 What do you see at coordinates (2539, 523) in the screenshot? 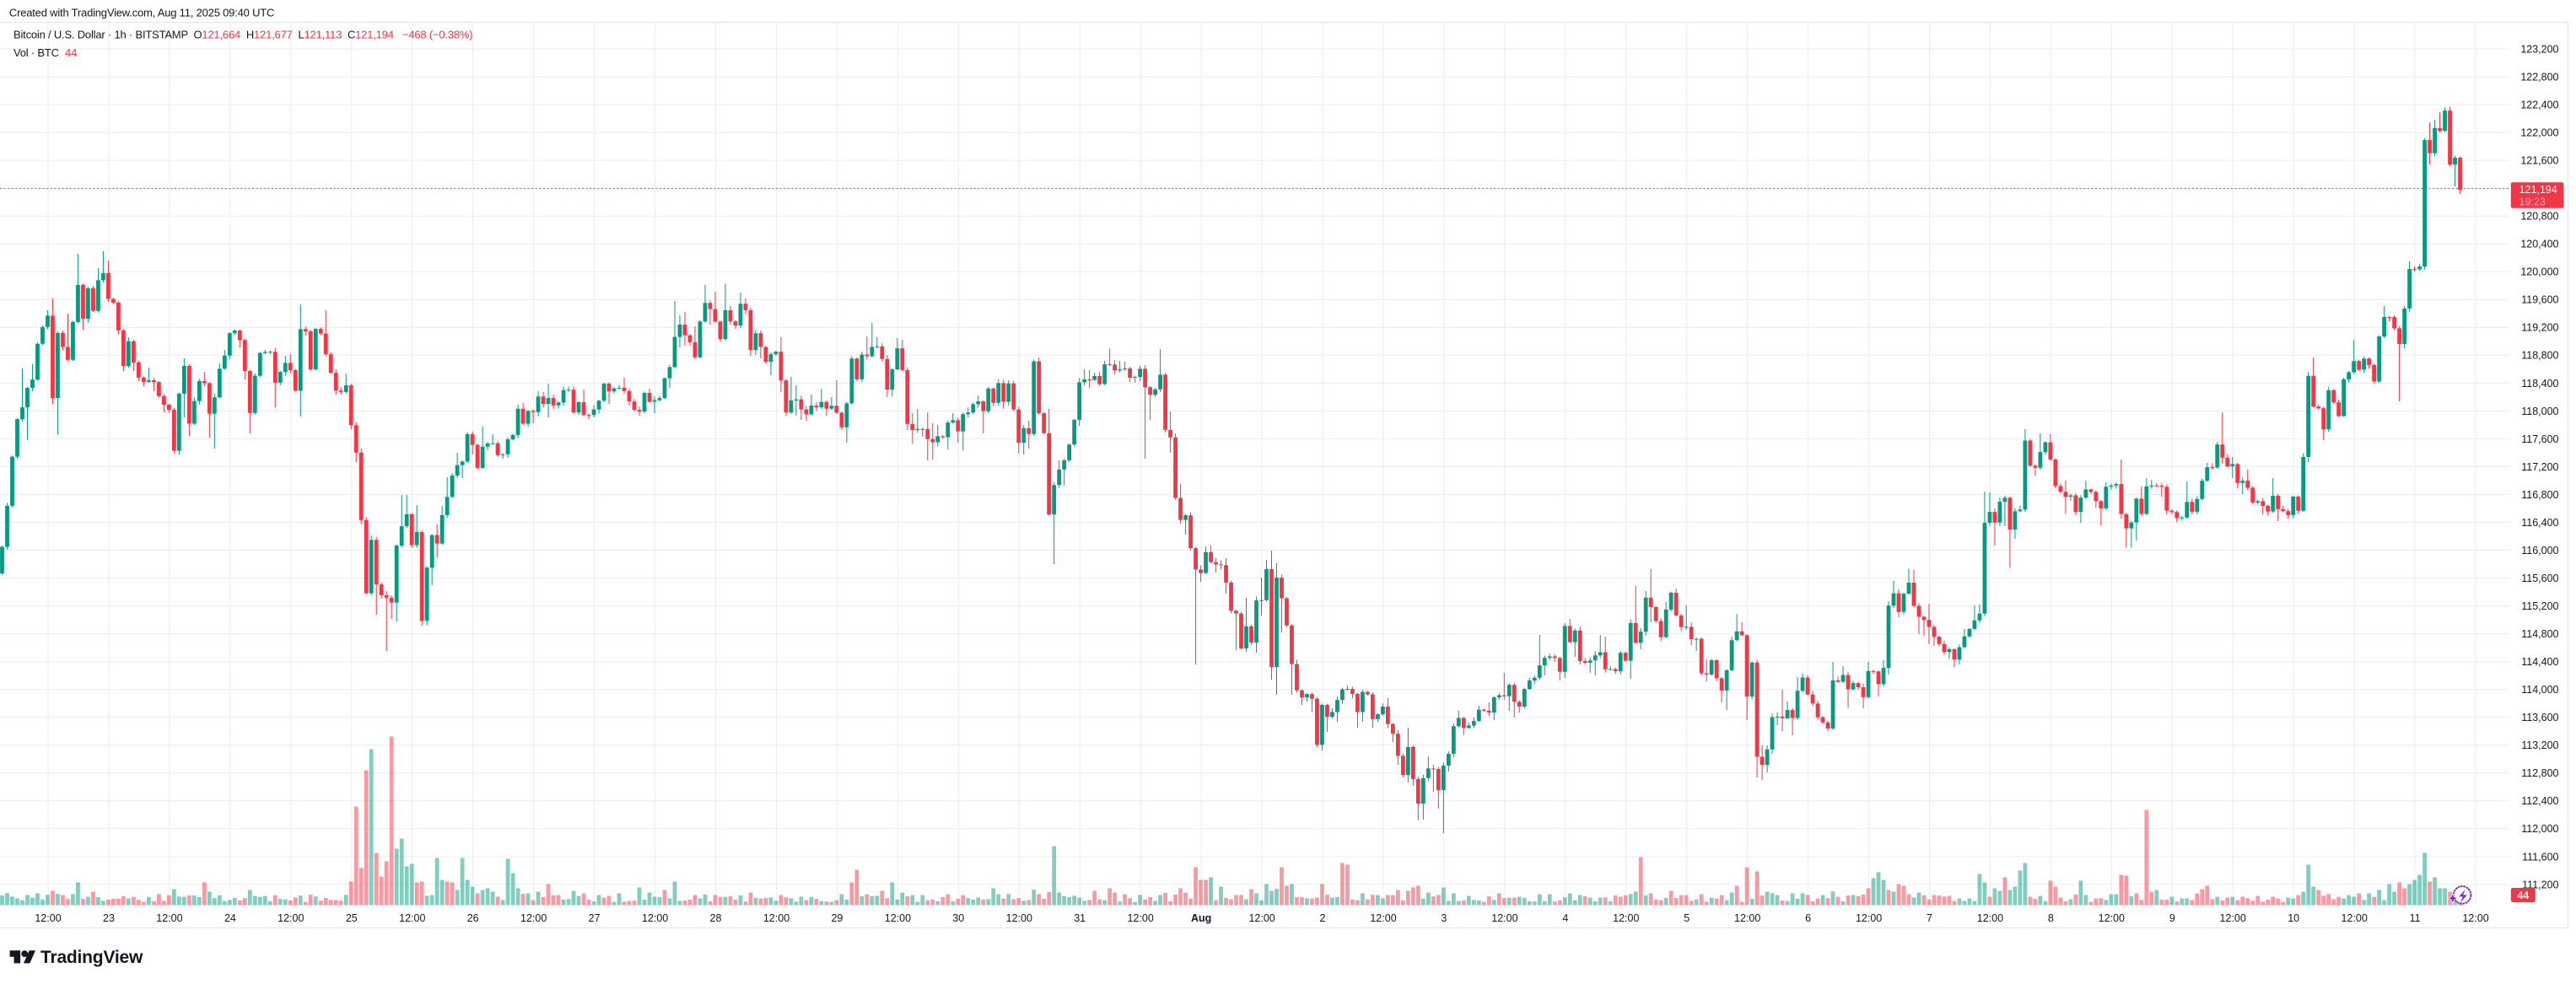
I see `svg-text: 116,400` at bounding box center [2539, 523].